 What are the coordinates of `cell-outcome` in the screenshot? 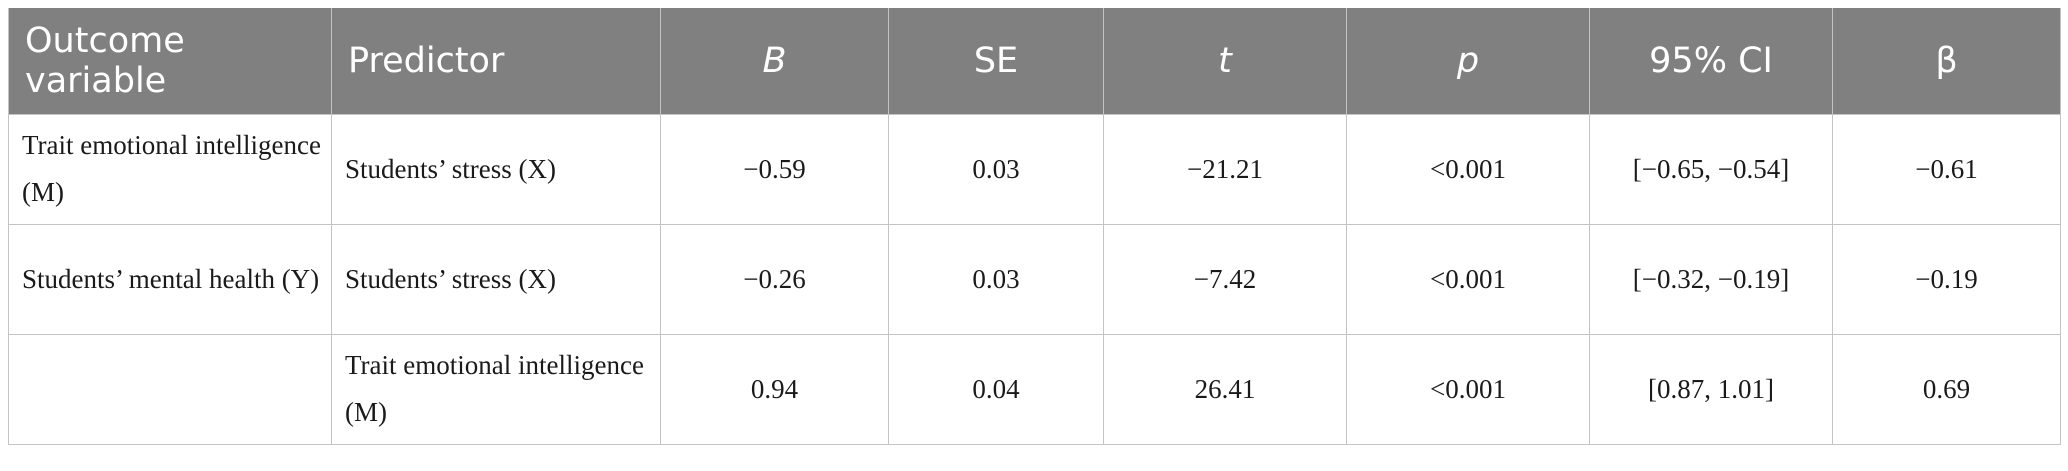 It's located at (170, 389).